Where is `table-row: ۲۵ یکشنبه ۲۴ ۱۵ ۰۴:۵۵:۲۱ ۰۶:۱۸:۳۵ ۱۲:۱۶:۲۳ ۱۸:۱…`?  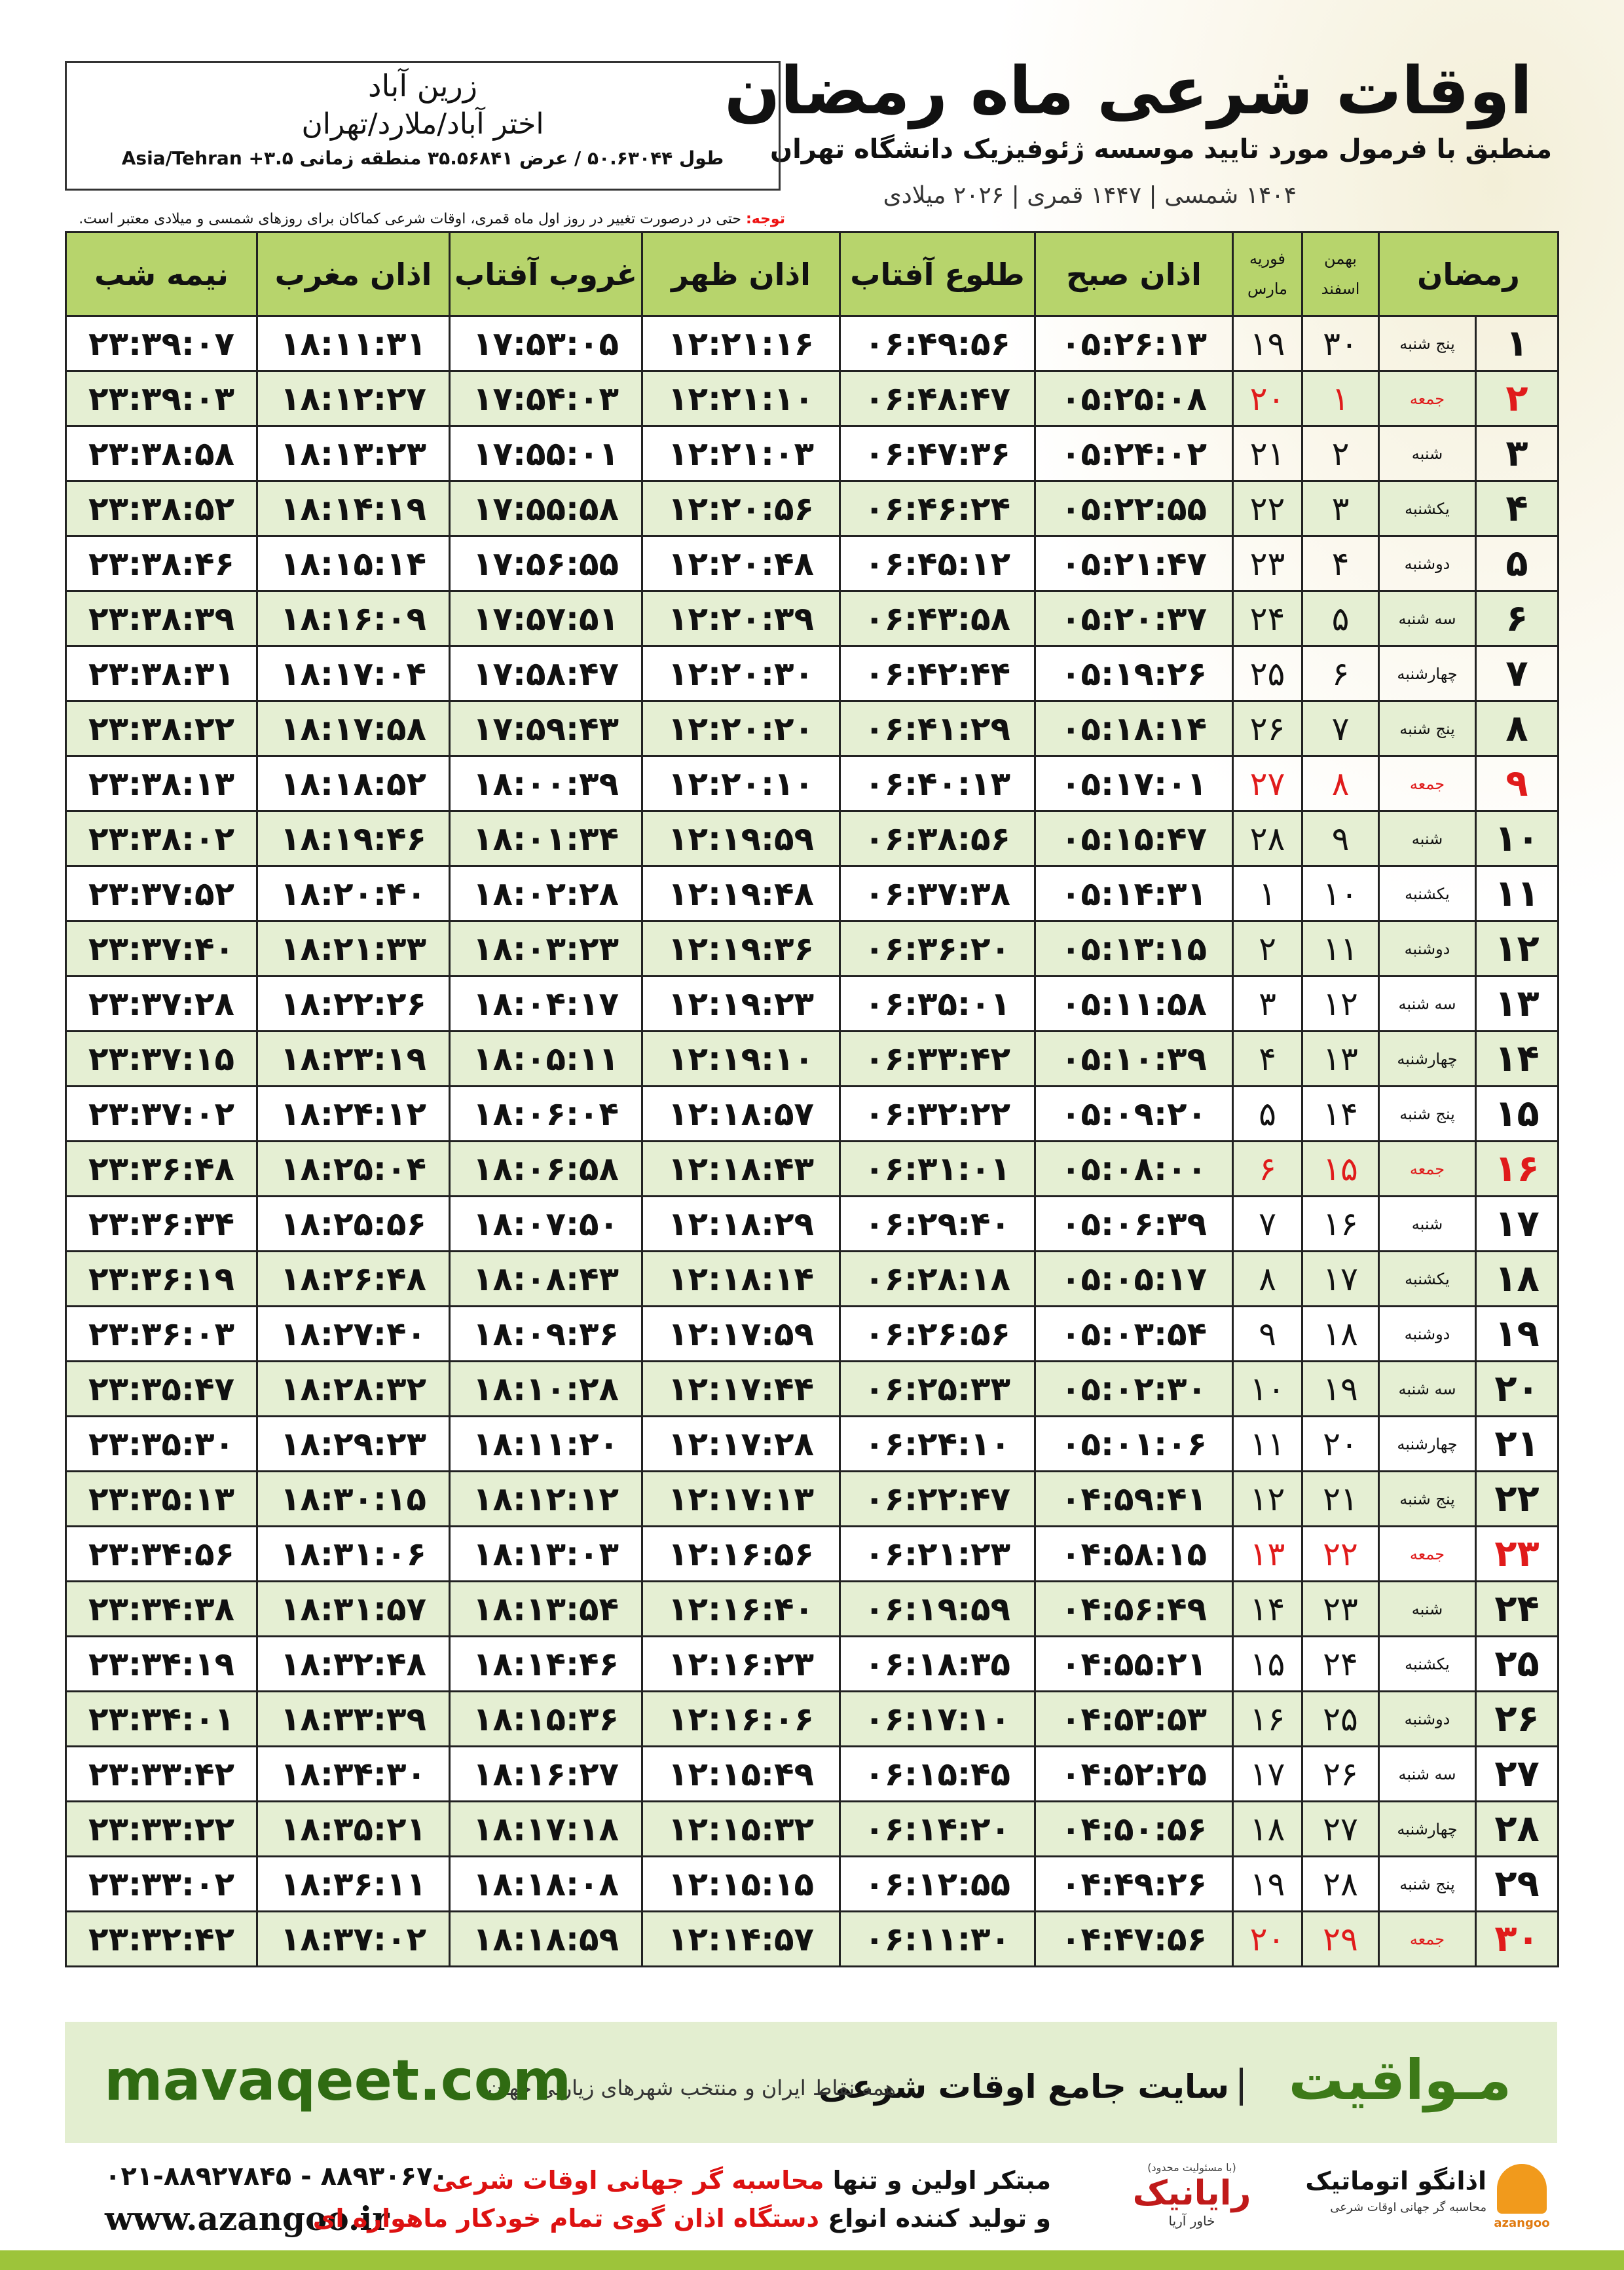
table-row: ۲۵ یکشنبه ۲۴ ۱۵ ۰۴:۵۵:۲۱ ۰۶:۱۸:۳۵ ۱۲:۱۶:۲۳ ۱۸:۱… is located at coordinates (812, 1663).